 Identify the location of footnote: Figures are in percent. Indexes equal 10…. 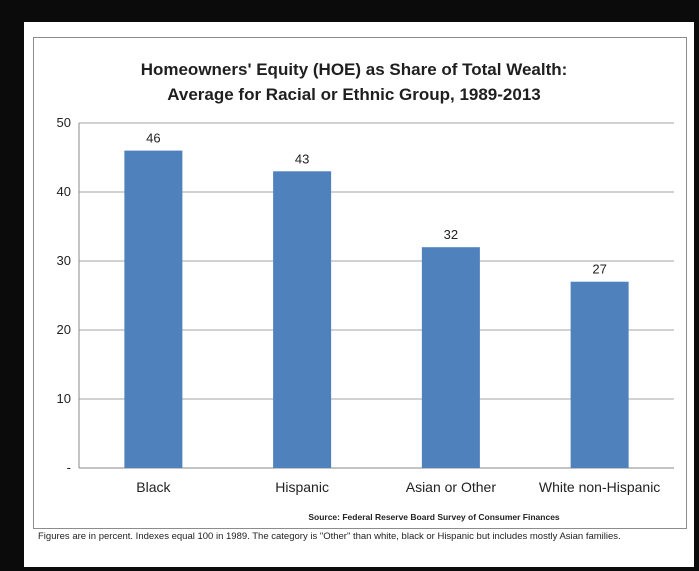
(329, 536).